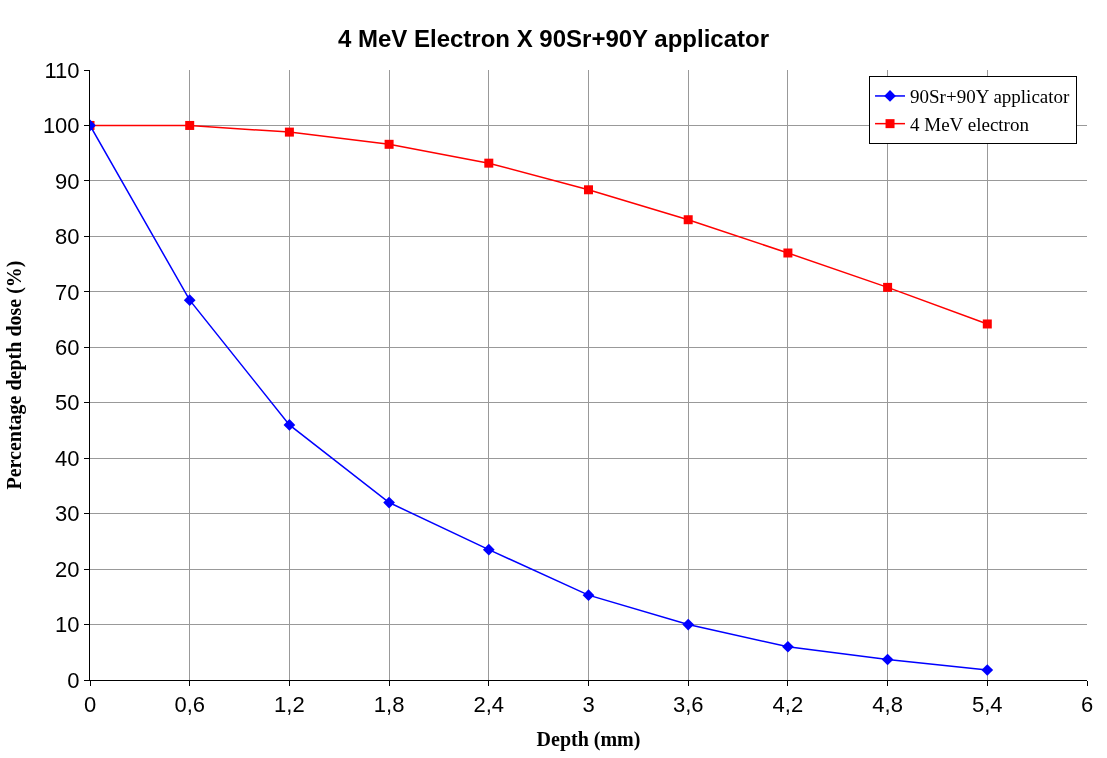  Describe the element at coordinates (588, 705) in the screenshot. I see `x-tick-label: 3` at that location.